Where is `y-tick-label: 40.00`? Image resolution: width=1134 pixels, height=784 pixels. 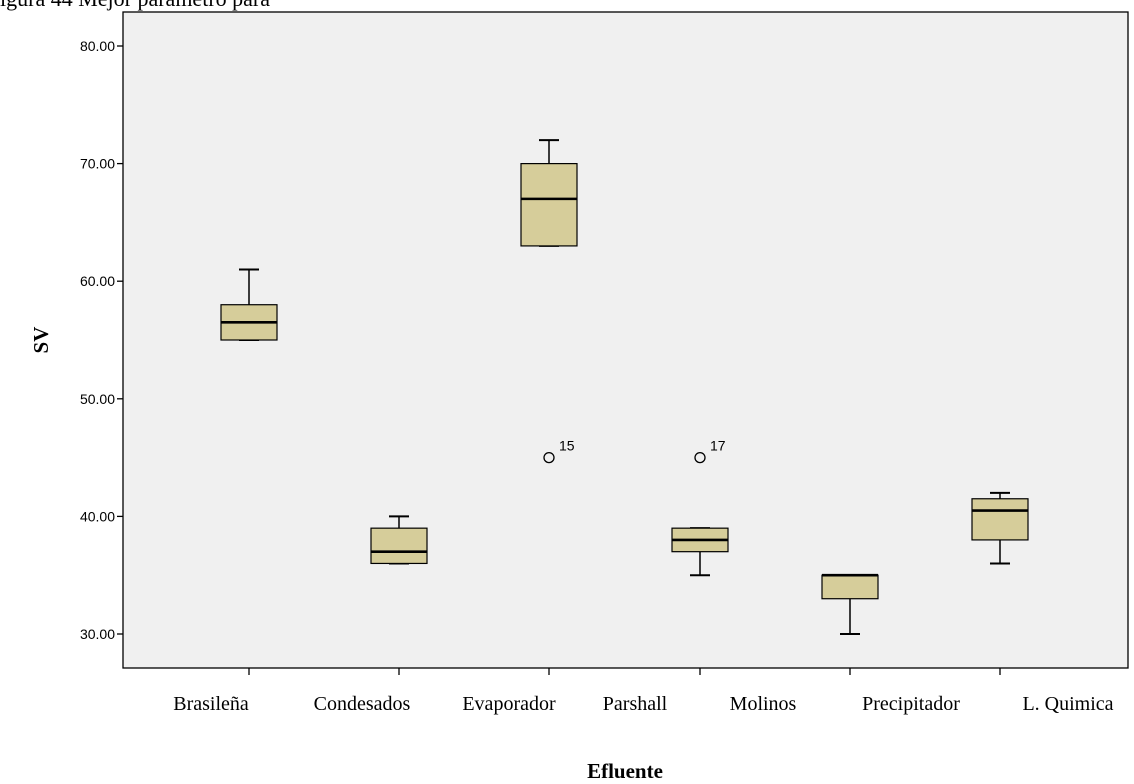 y-tick-label: 40.00 is located at coordinates (97, 516).